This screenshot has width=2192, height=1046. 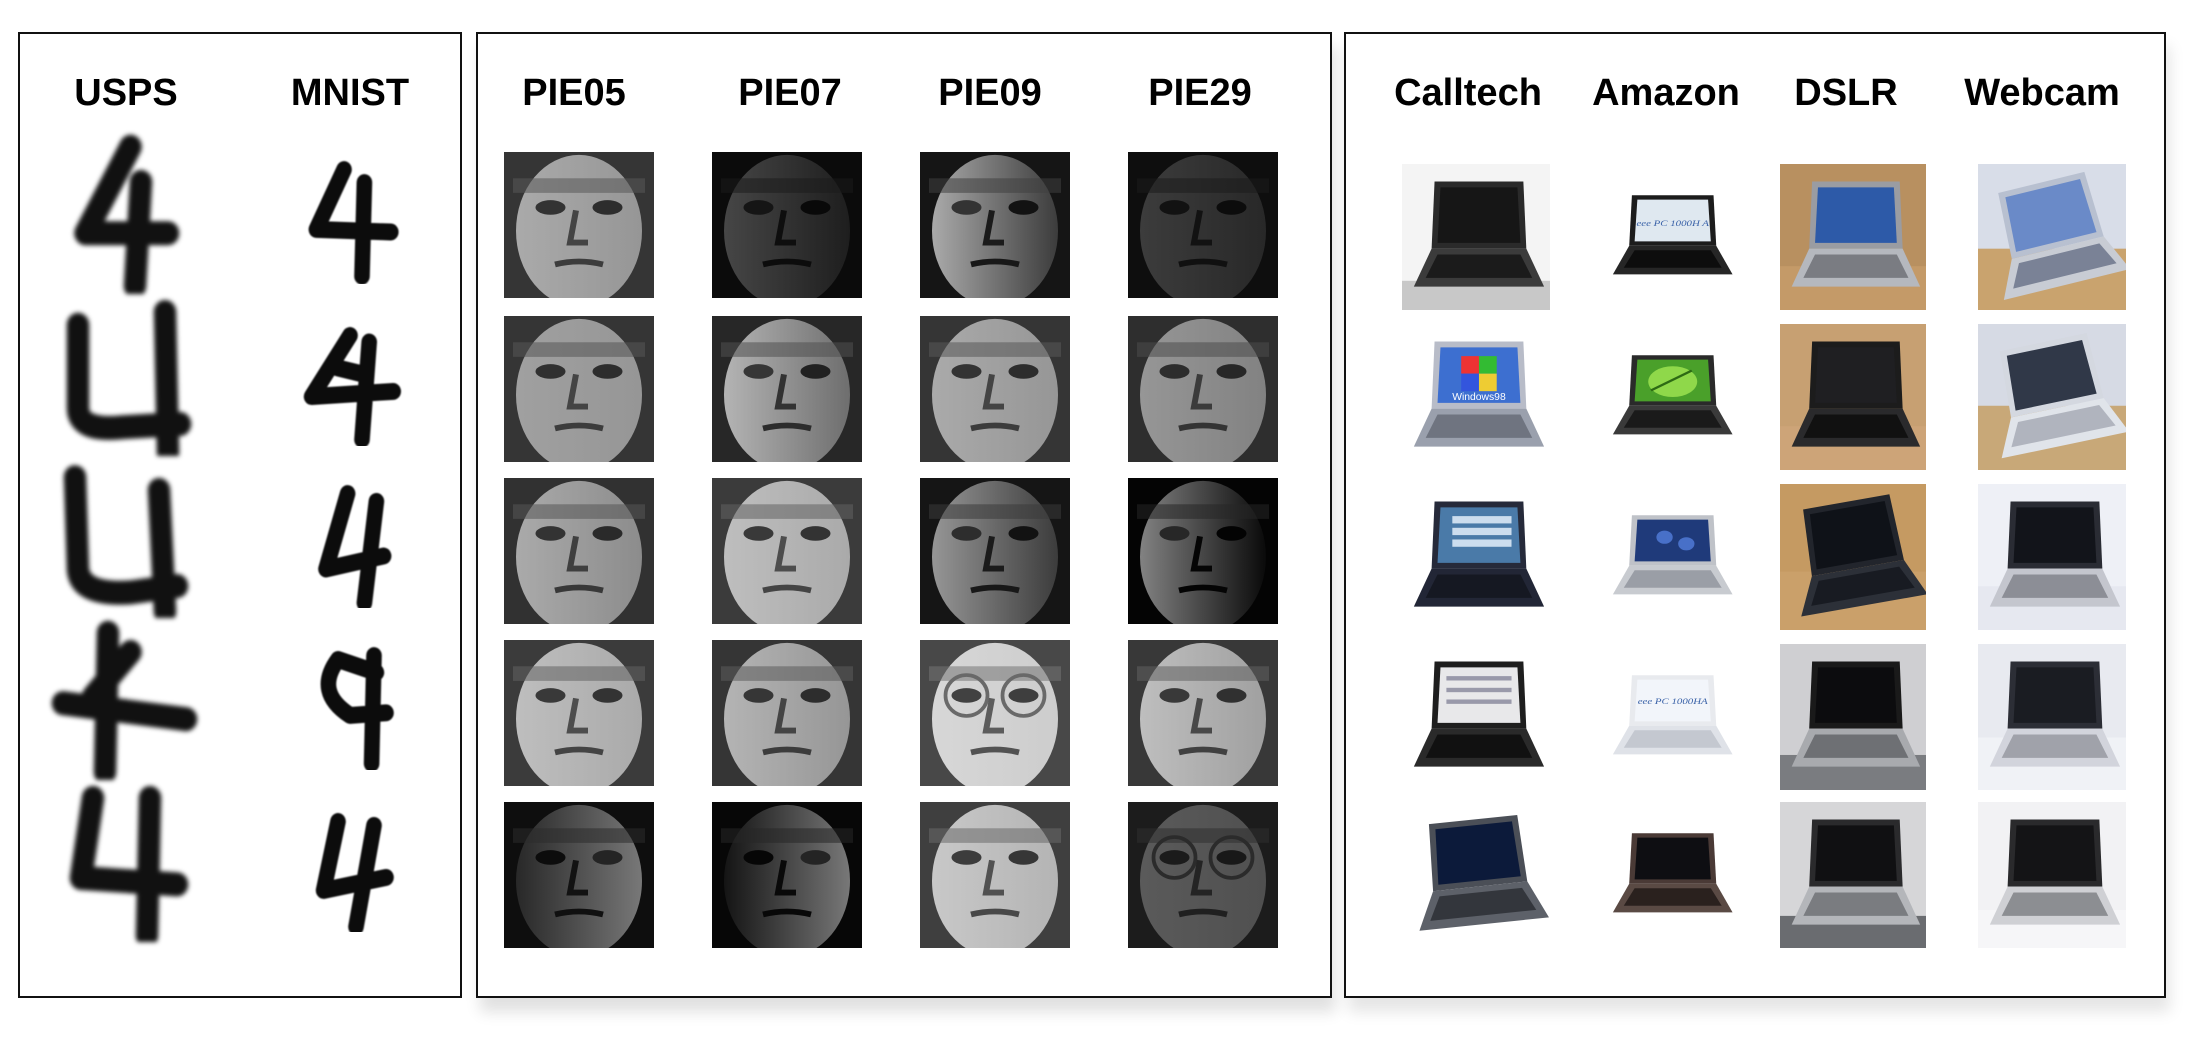 I want to click on column-header-amazon: Amazon, so click(x=1666, y=93).